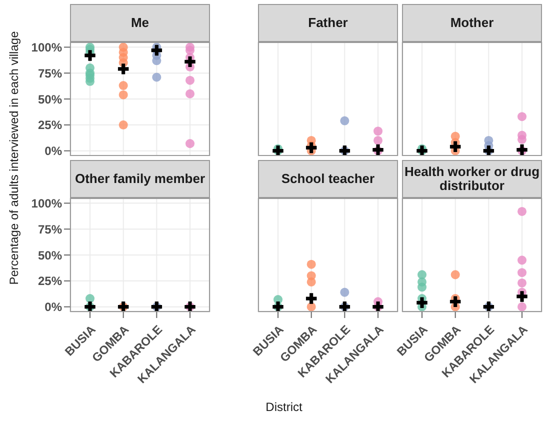  Describe the element at coordinates (14, 158) in the screenshot. I see `y-axis-title: Percentage of adults interviewed in each village` at that location.